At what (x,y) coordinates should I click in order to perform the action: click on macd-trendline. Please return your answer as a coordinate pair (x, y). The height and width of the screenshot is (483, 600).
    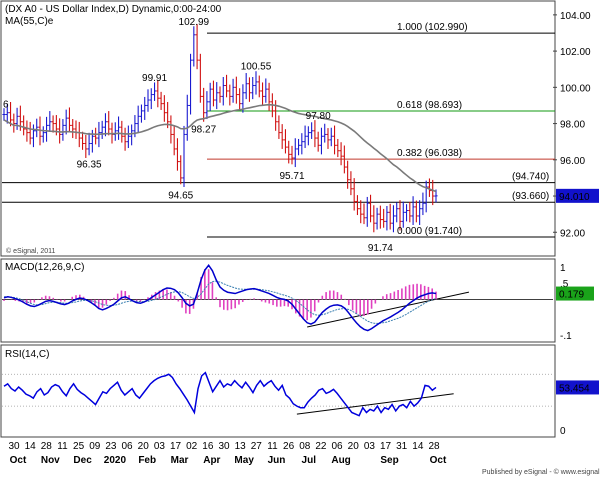
    Looking at the image, I should click on (388, 309).